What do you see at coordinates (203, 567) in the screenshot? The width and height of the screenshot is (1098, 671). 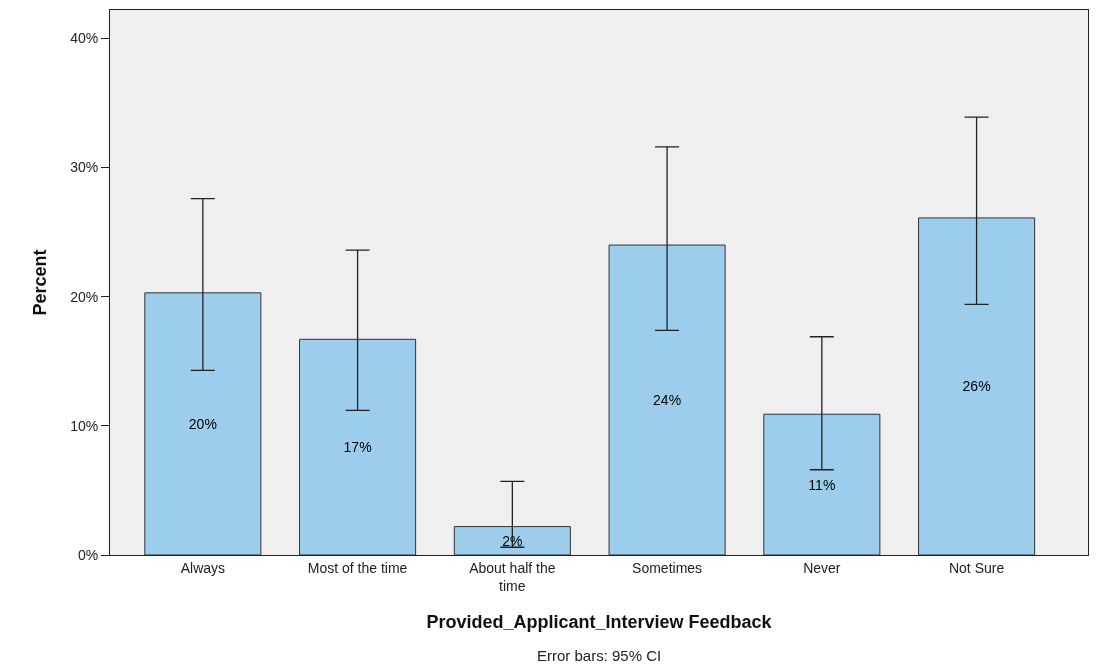 I see `x-tick-label: Always` at bounding box center [203, 567].